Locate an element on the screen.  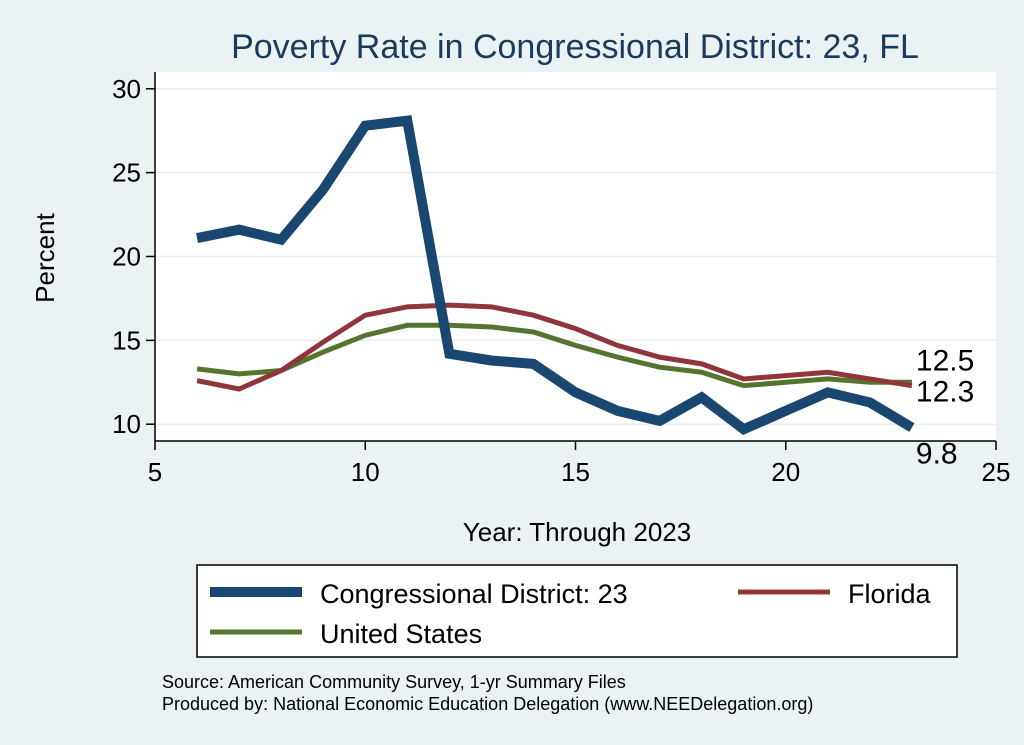
legend-label-district: Congressional District: 23 is located at coordinates (474, 594).